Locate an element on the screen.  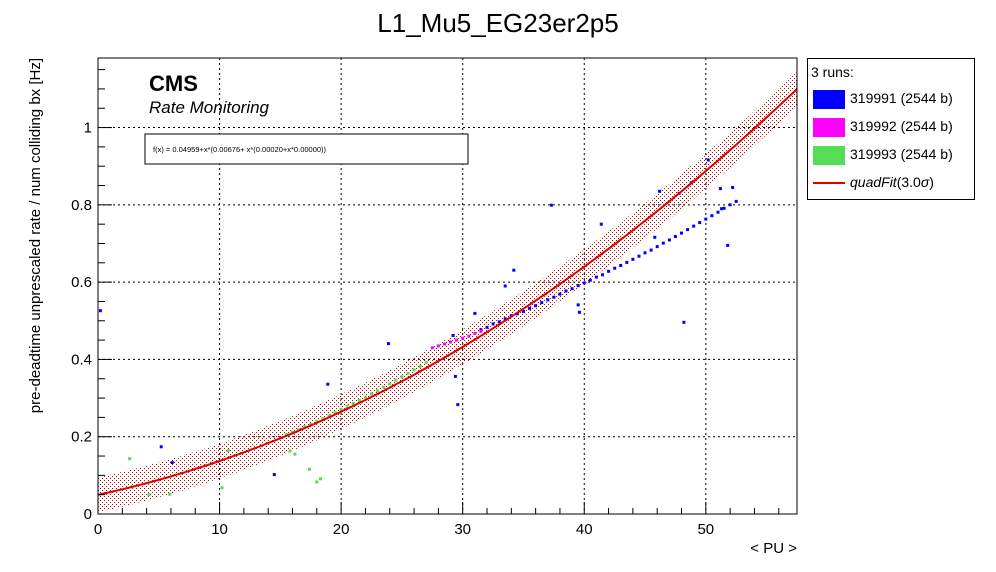
y-tick-label: 1 is located at coordinates (88, 128).